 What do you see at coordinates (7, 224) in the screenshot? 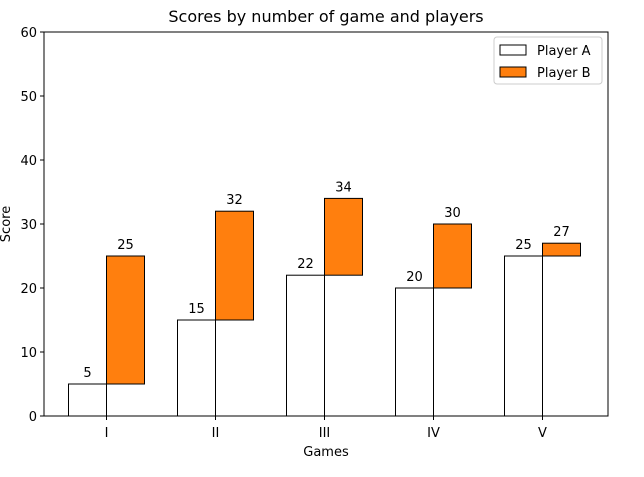
I see `y-axis-label: Score` at bounding box center [7, 224].